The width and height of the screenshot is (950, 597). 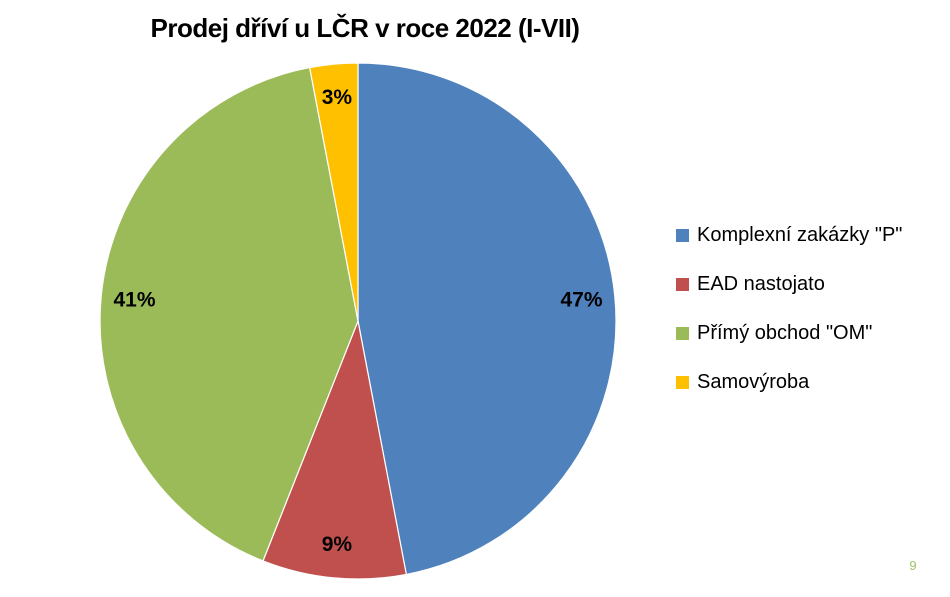 I want to click on legend-item: Samovýroba, so click(x=789, y=382).